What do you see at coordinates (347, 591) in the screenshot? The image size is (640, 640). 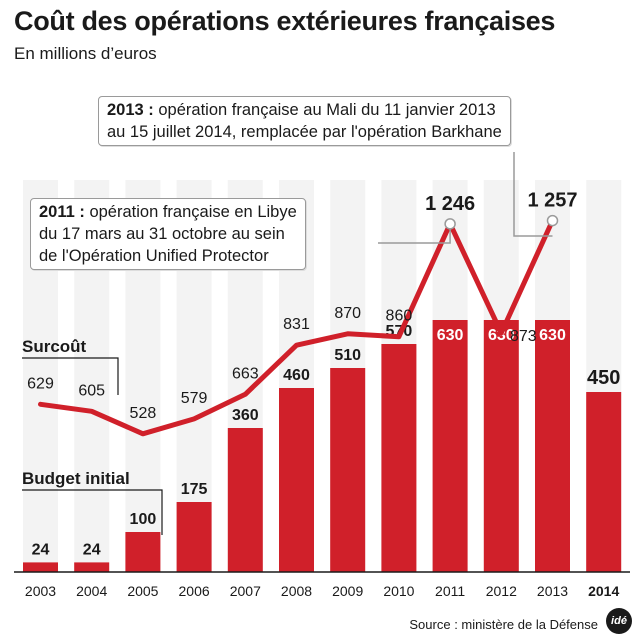 I see `x-tick-2009: 2009` at bounding box center [347, 591].